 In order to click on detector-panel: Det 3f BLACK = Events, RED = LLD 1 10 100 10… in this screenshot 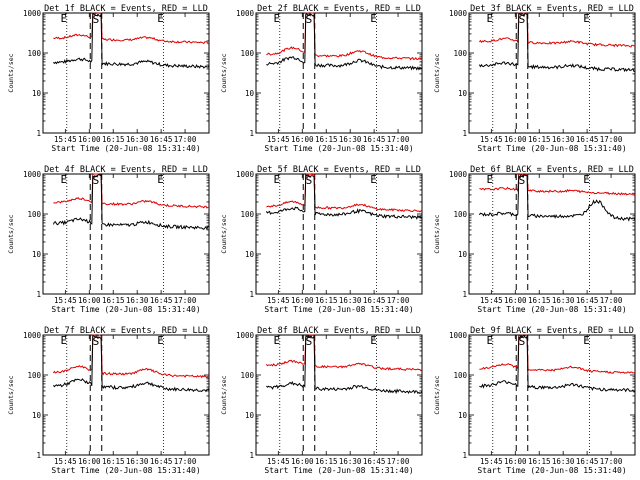, I will do `click(534, 78)`.